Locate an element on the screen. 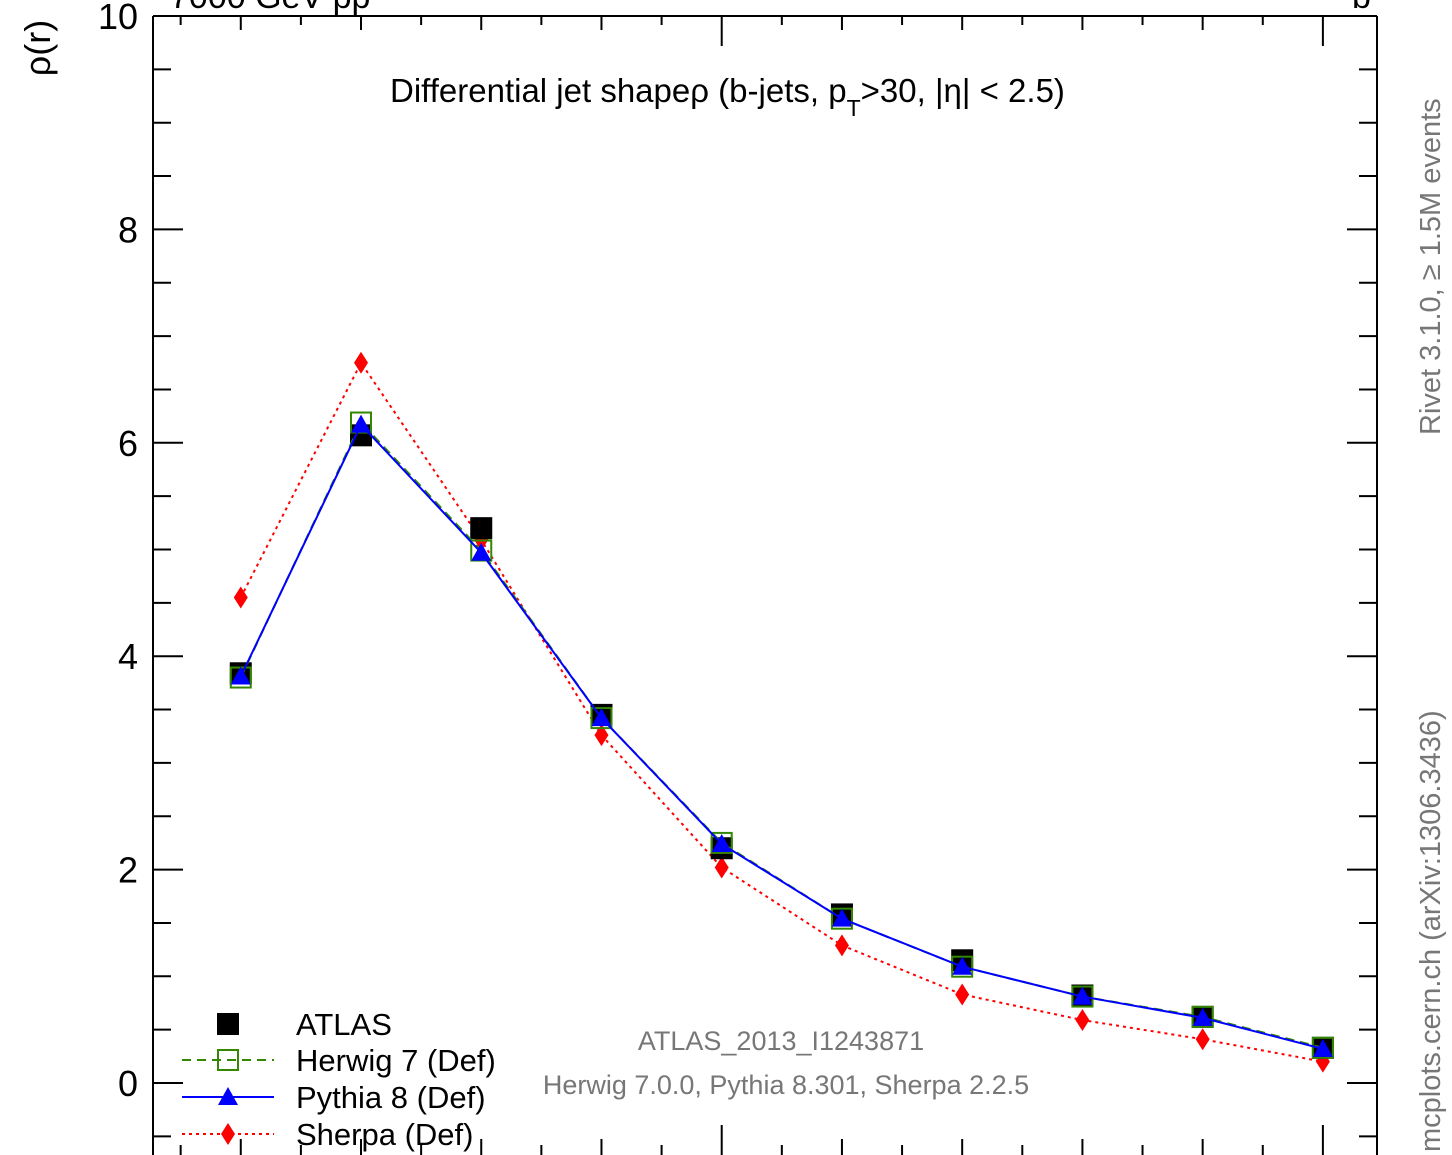 The width and height of the screenshot is (1452, 1155). y-tick-label: 0 is located at coordinates (128, 1083).